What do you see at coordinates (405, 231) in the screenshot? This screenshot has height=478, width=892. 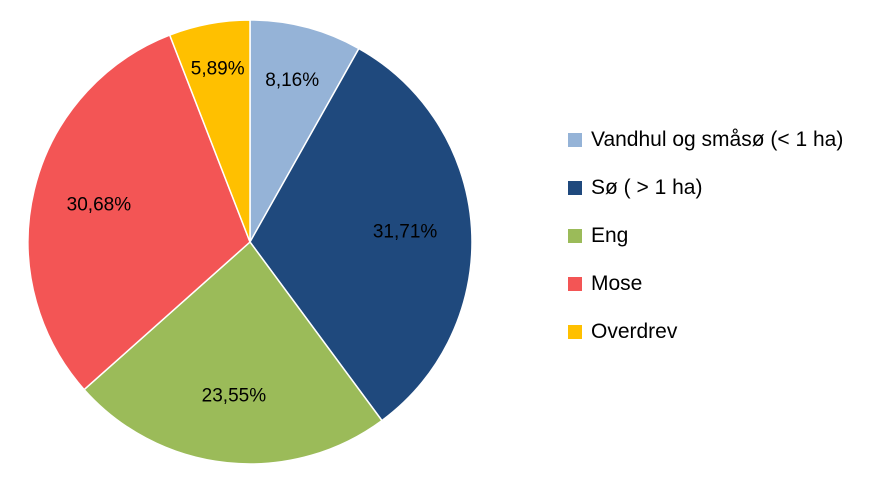 I see `pie-data-label: 31,71%` at bounding box center [405, 231].